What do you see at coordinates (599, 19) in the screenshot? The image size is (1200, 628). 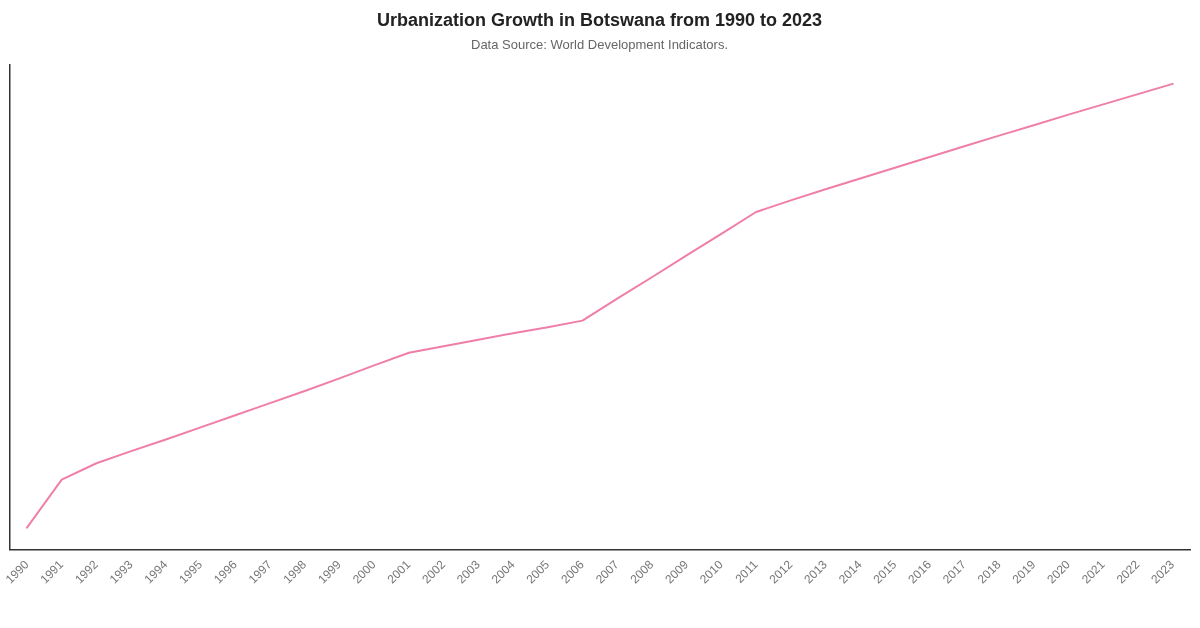 I see `chart-title: Urbanization Growth in Botswana from 1990 to 2023` at bounding box center [599, 19].